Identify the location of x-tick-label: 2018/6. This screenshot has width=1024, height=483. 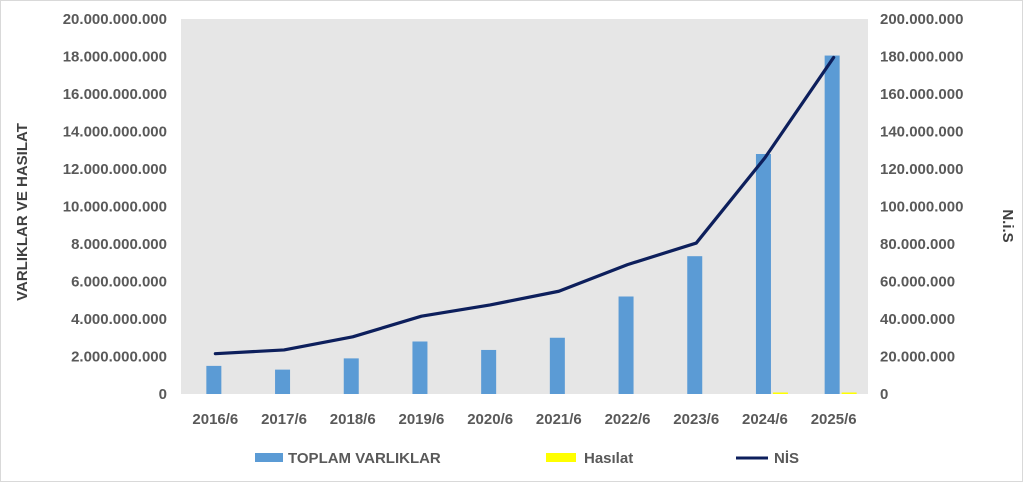
(353, 419).